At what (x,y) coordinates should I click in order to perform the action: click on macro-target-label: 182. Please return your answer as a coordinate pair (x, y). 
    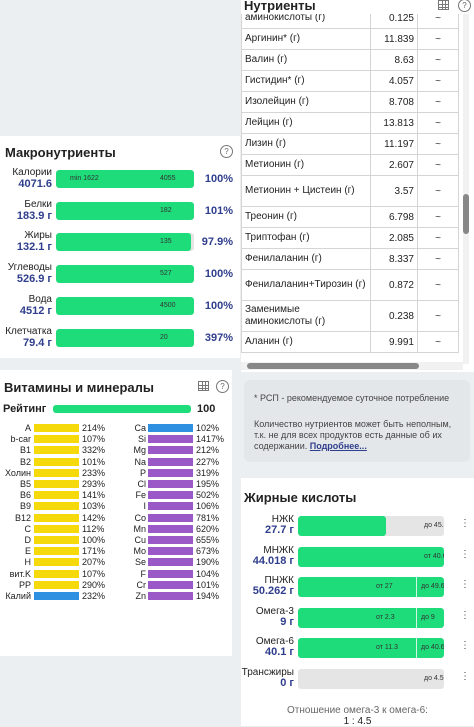
    Looking at the image, I should click on (166, 210).